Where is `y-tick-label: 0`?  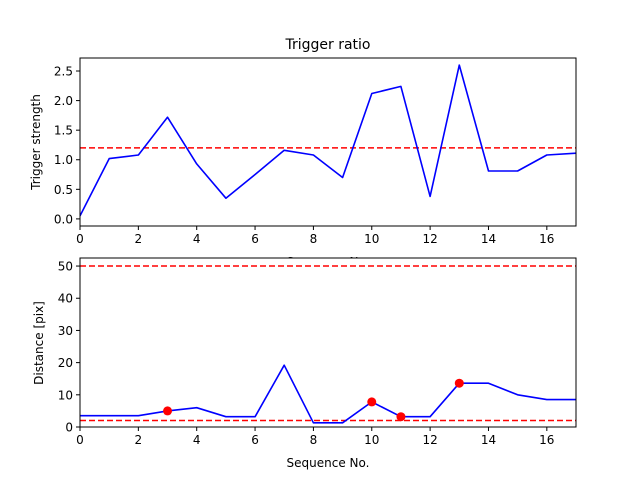
y-tick-label: 0 is located at coordinates (69, 428).